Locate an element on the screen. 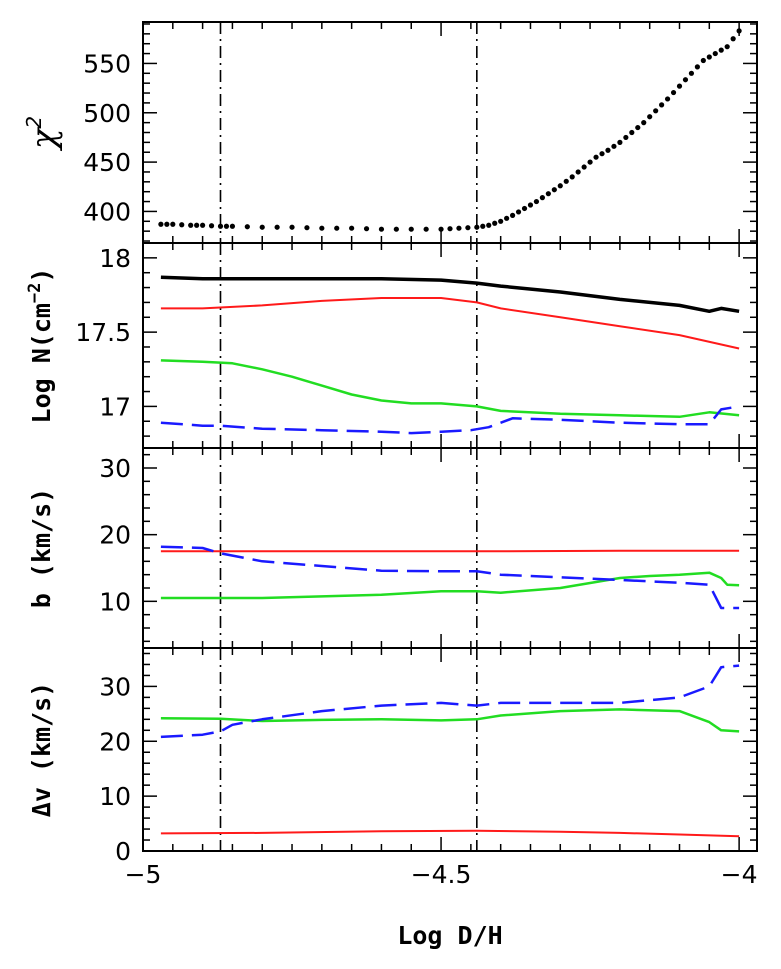  x-tick-label: −4 is located at coordinates (739, 874).